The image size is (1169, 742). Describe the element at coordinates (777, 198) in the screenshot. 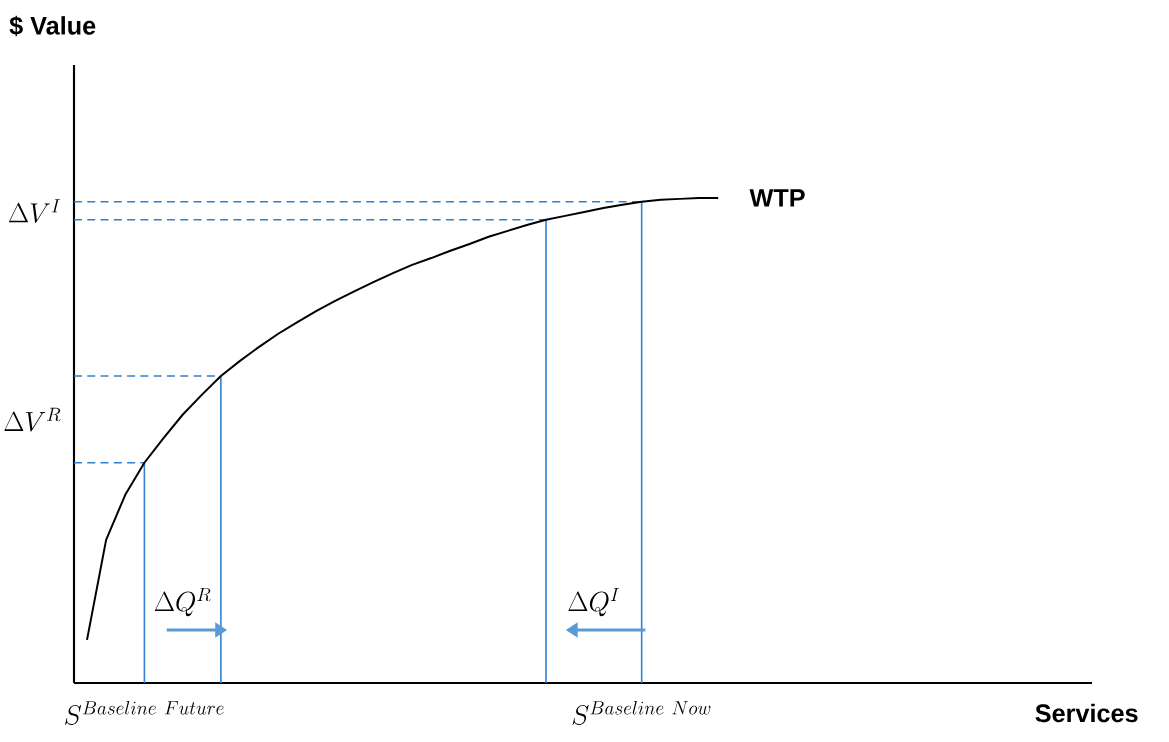

I see `series-label: WTP` at that location.